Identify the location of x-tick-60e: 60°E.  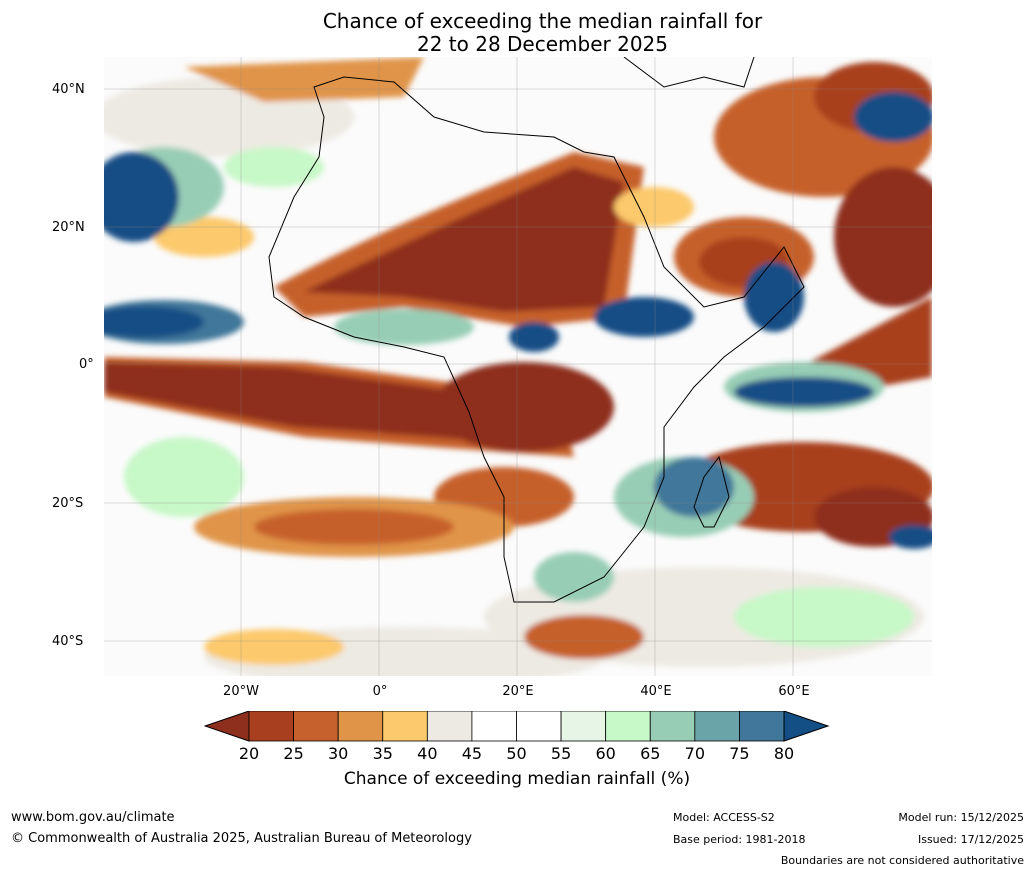
(794, 691).